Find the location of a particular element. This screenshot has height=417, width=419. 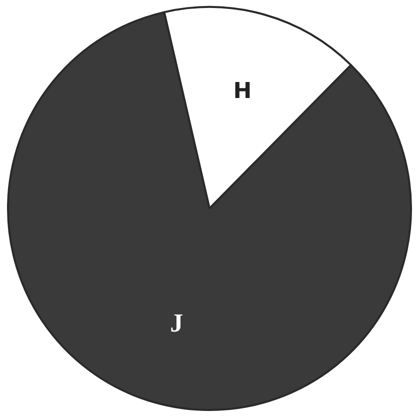

slice-label: H is located at coordinates (242, 91).